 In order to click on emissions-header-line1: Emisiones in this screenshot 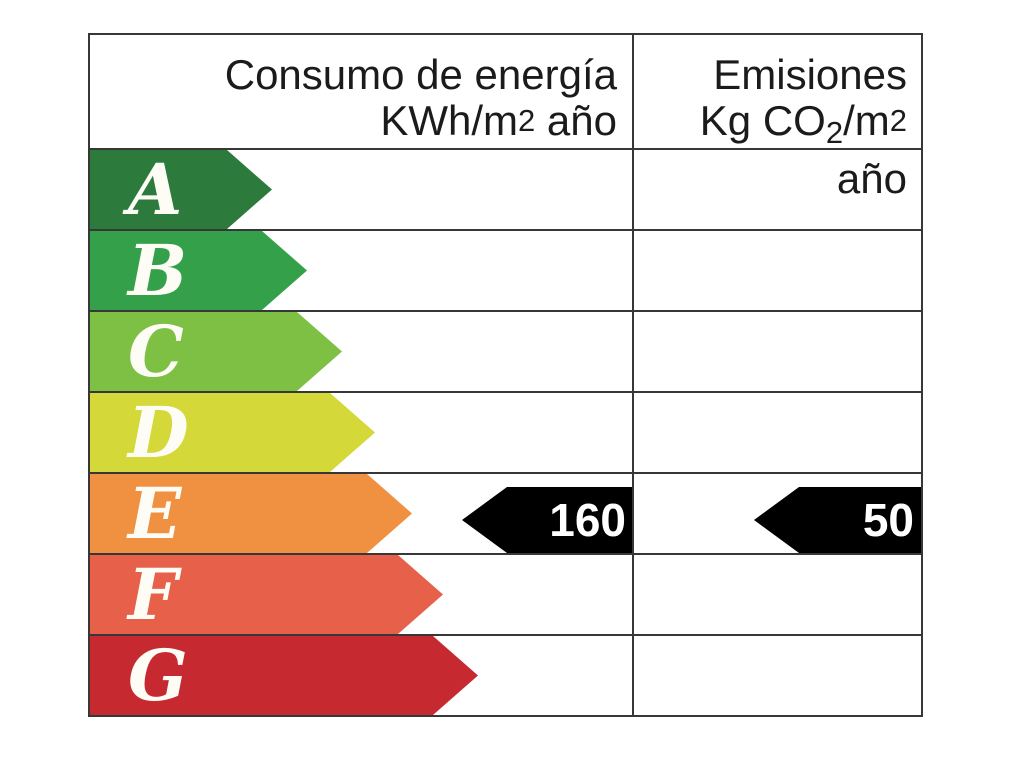, I will do `click(810, 74)`.